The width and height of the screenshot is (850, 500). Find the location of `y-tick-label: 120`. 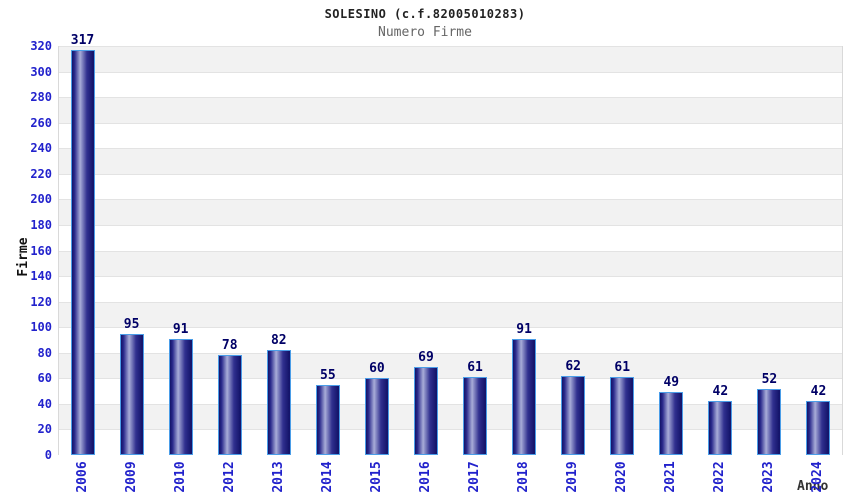

y-tick-label: 120 is located at coordinates (41, 301).